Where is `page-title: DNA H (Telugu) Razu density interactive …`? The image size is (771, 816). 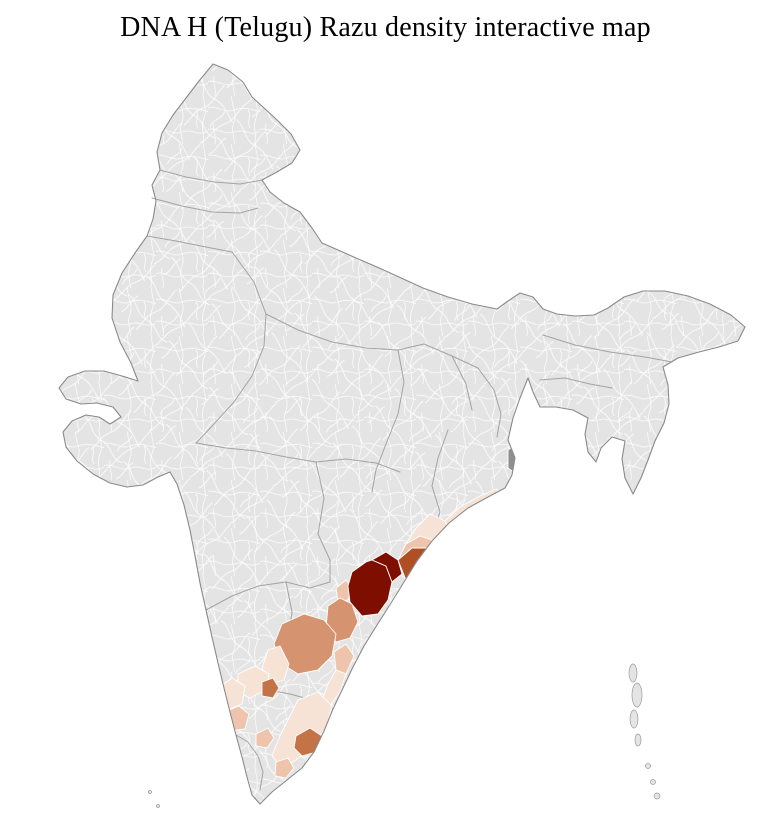 page-title: DNA H (Telugu) Razu density interactive … is located at coordinates (385, 27).